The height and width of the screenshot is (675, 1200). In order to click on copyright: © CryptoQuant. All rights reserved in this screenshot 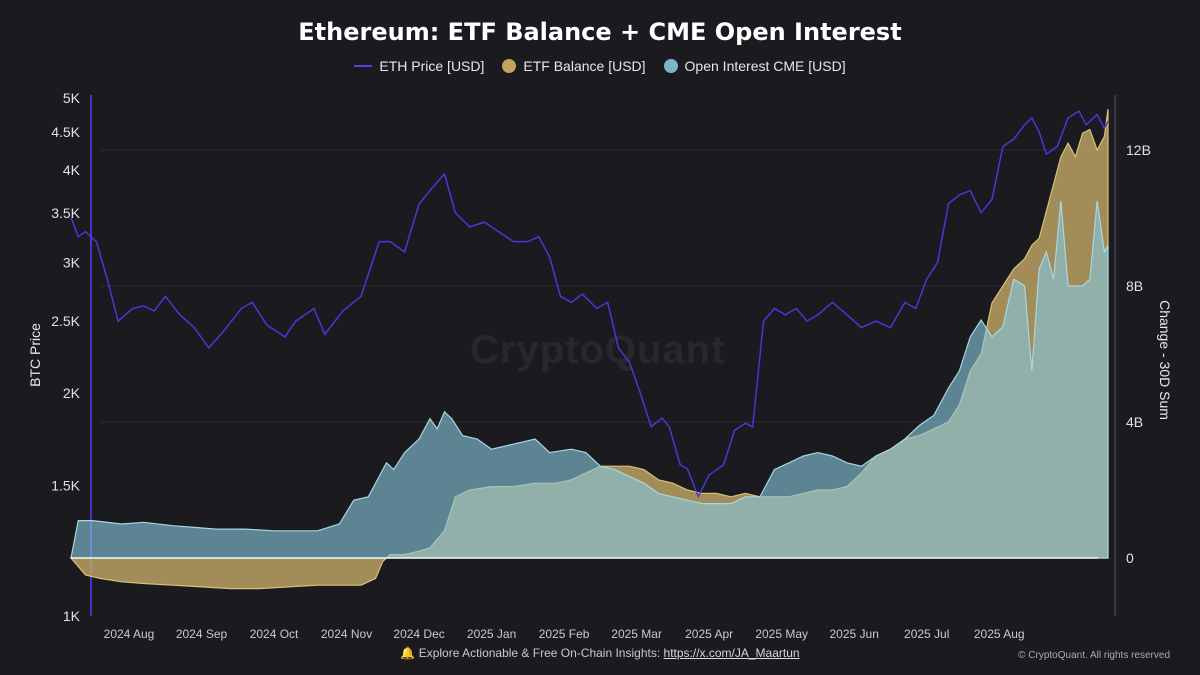, I will do `click(1094, 655)`.